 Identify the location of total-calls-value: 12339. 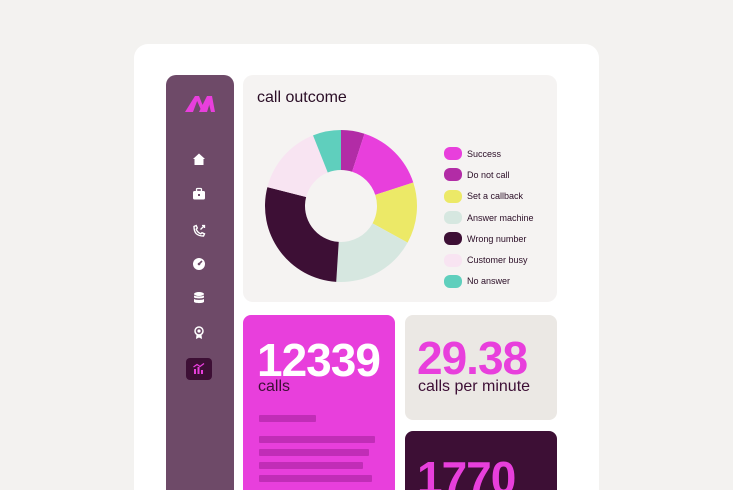
(319, 360).